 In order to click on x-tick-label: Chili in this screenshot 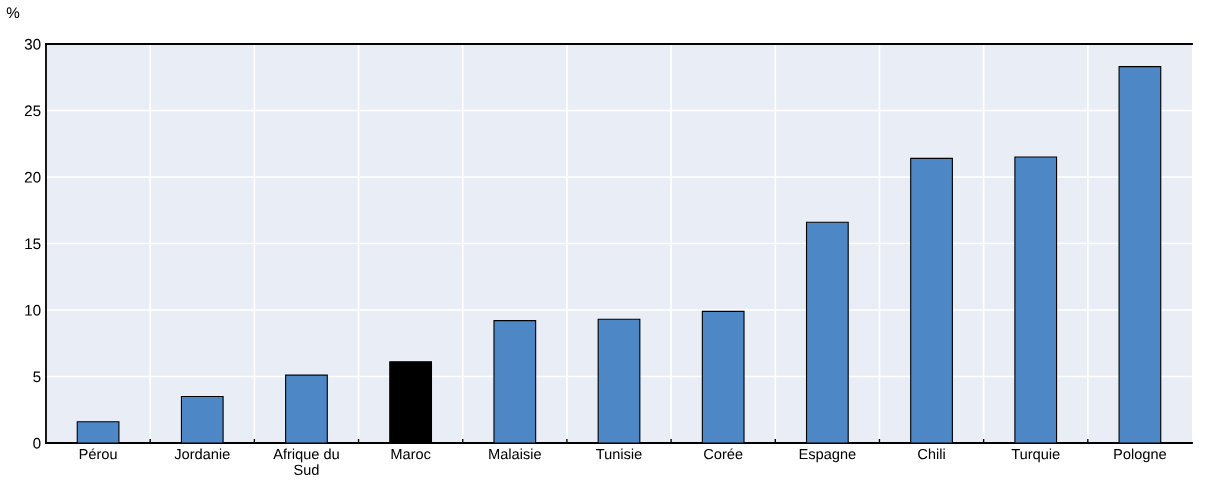, I will do `click(931, 454)`.